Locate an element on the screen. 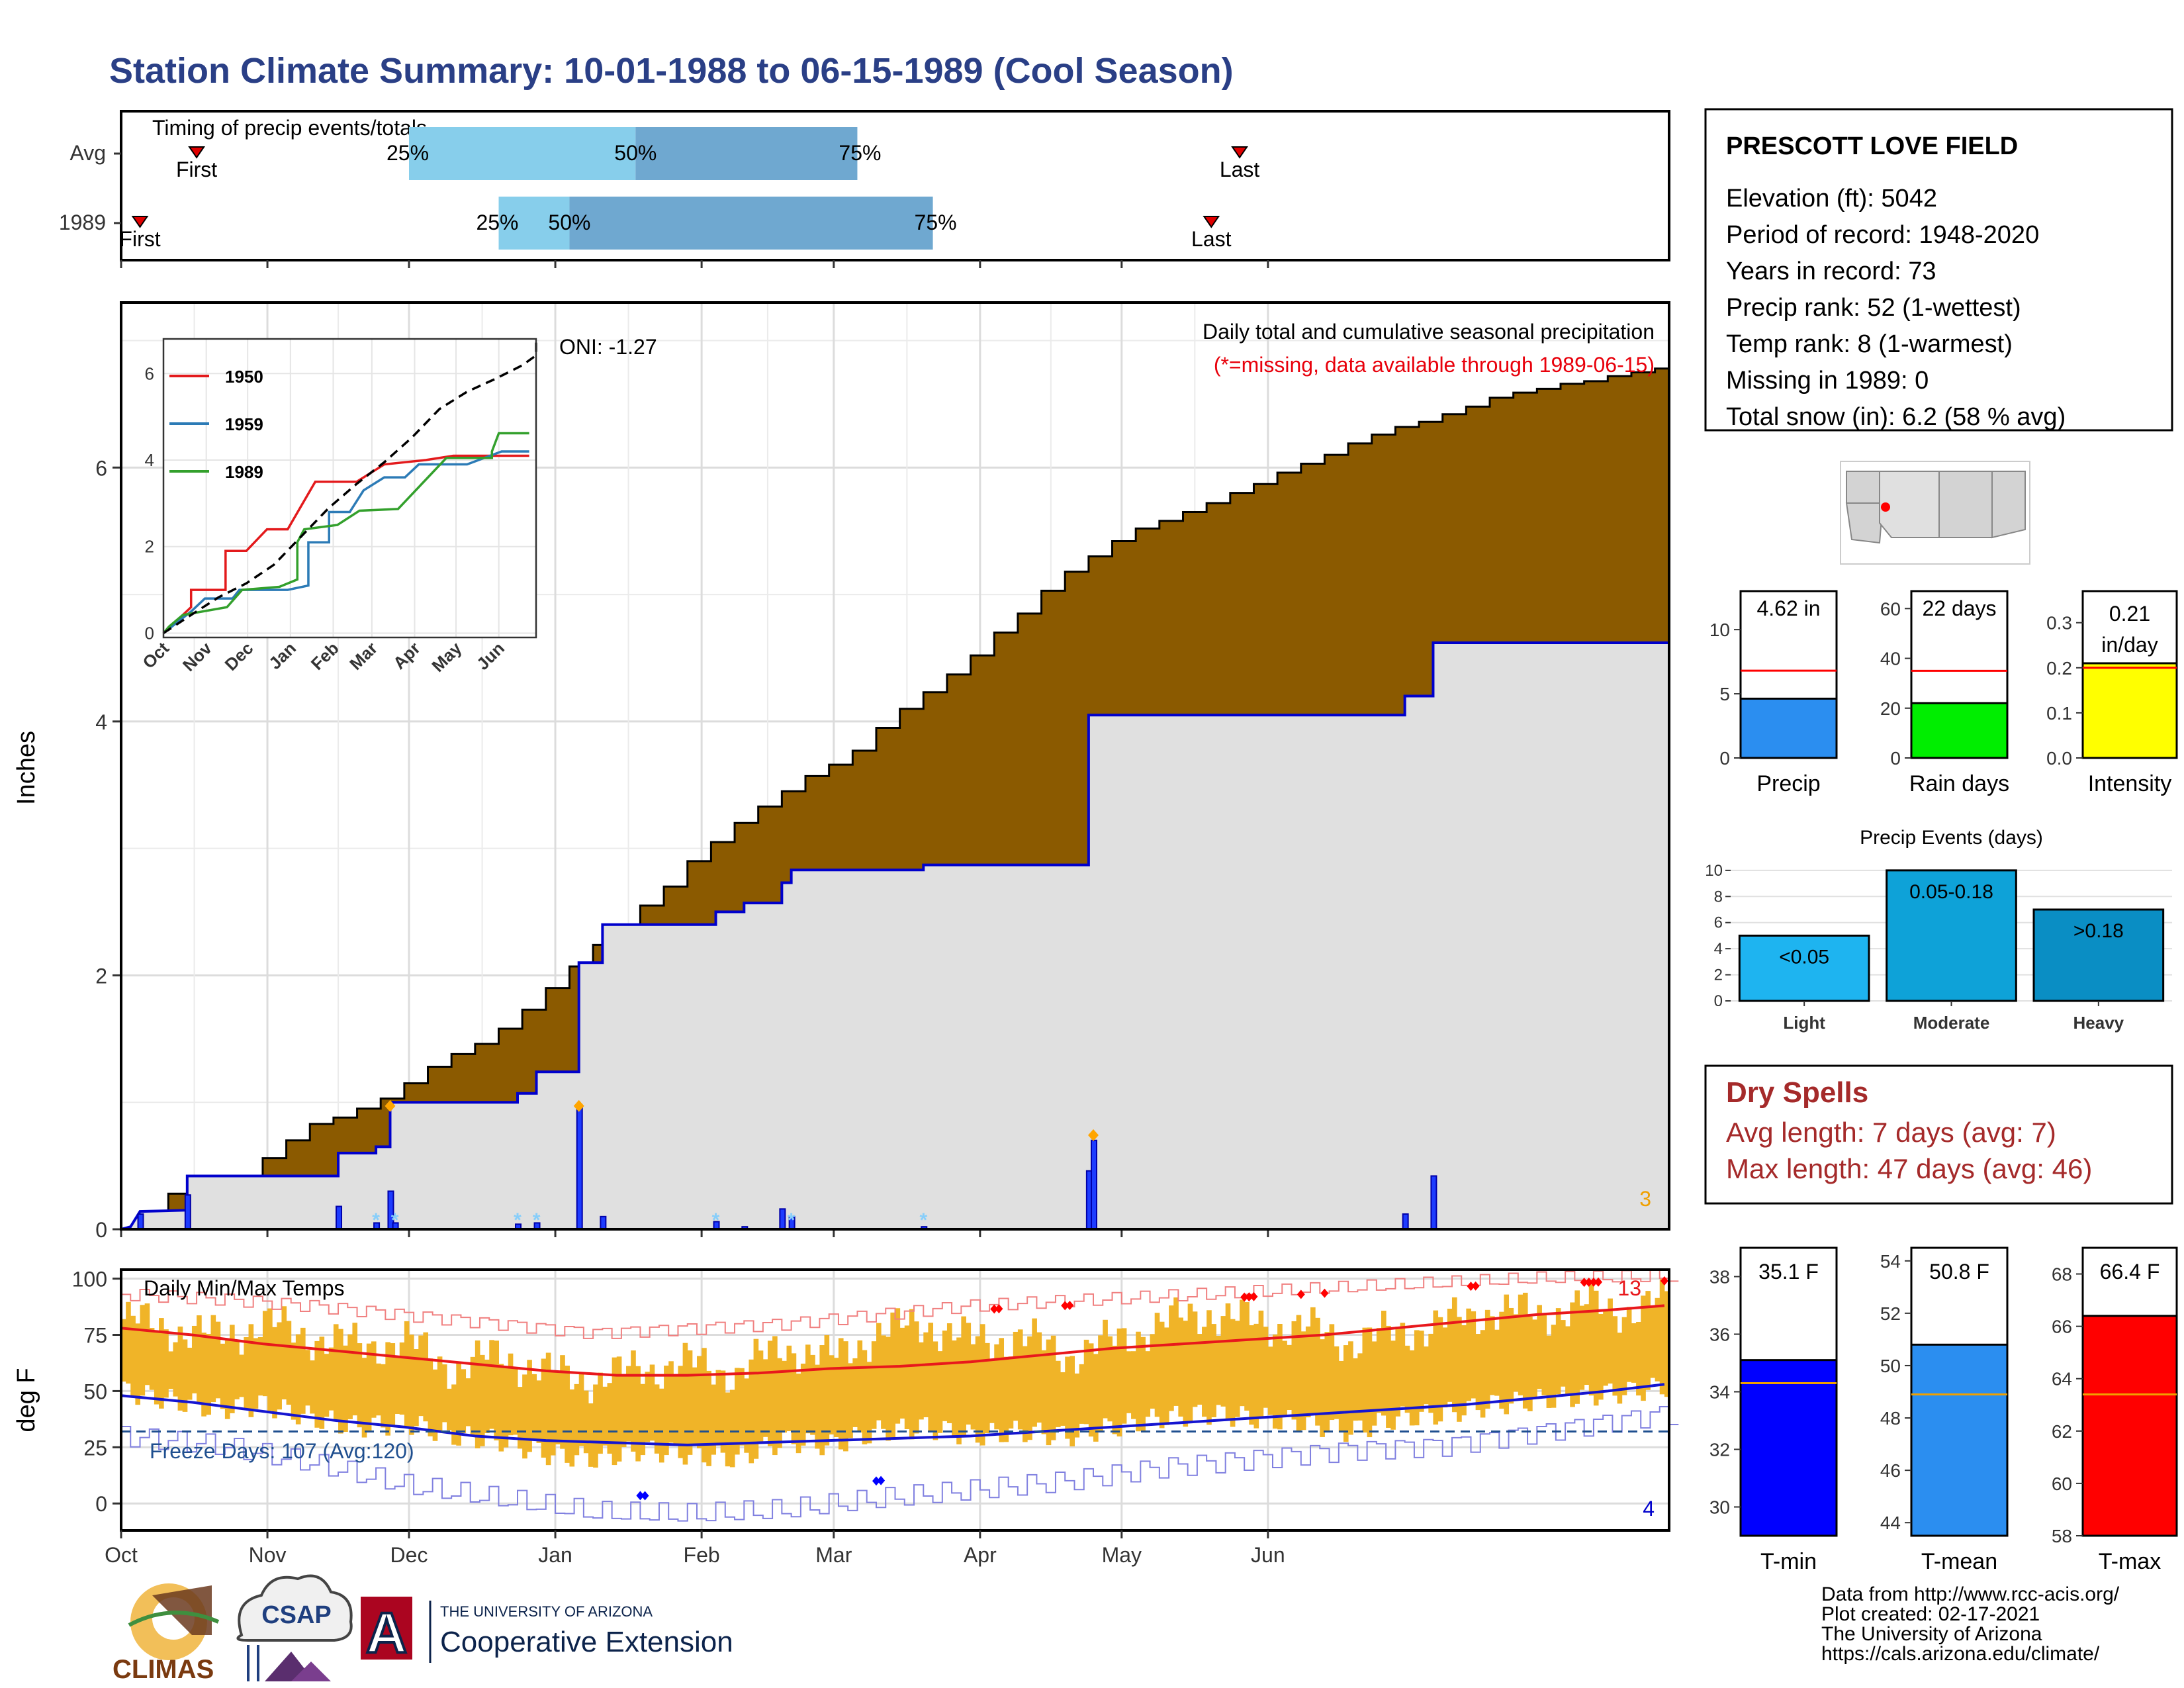 The width and height of the screenshot is (2184, 1688). avg-tmin-line is located at coordinates (893, 1414).